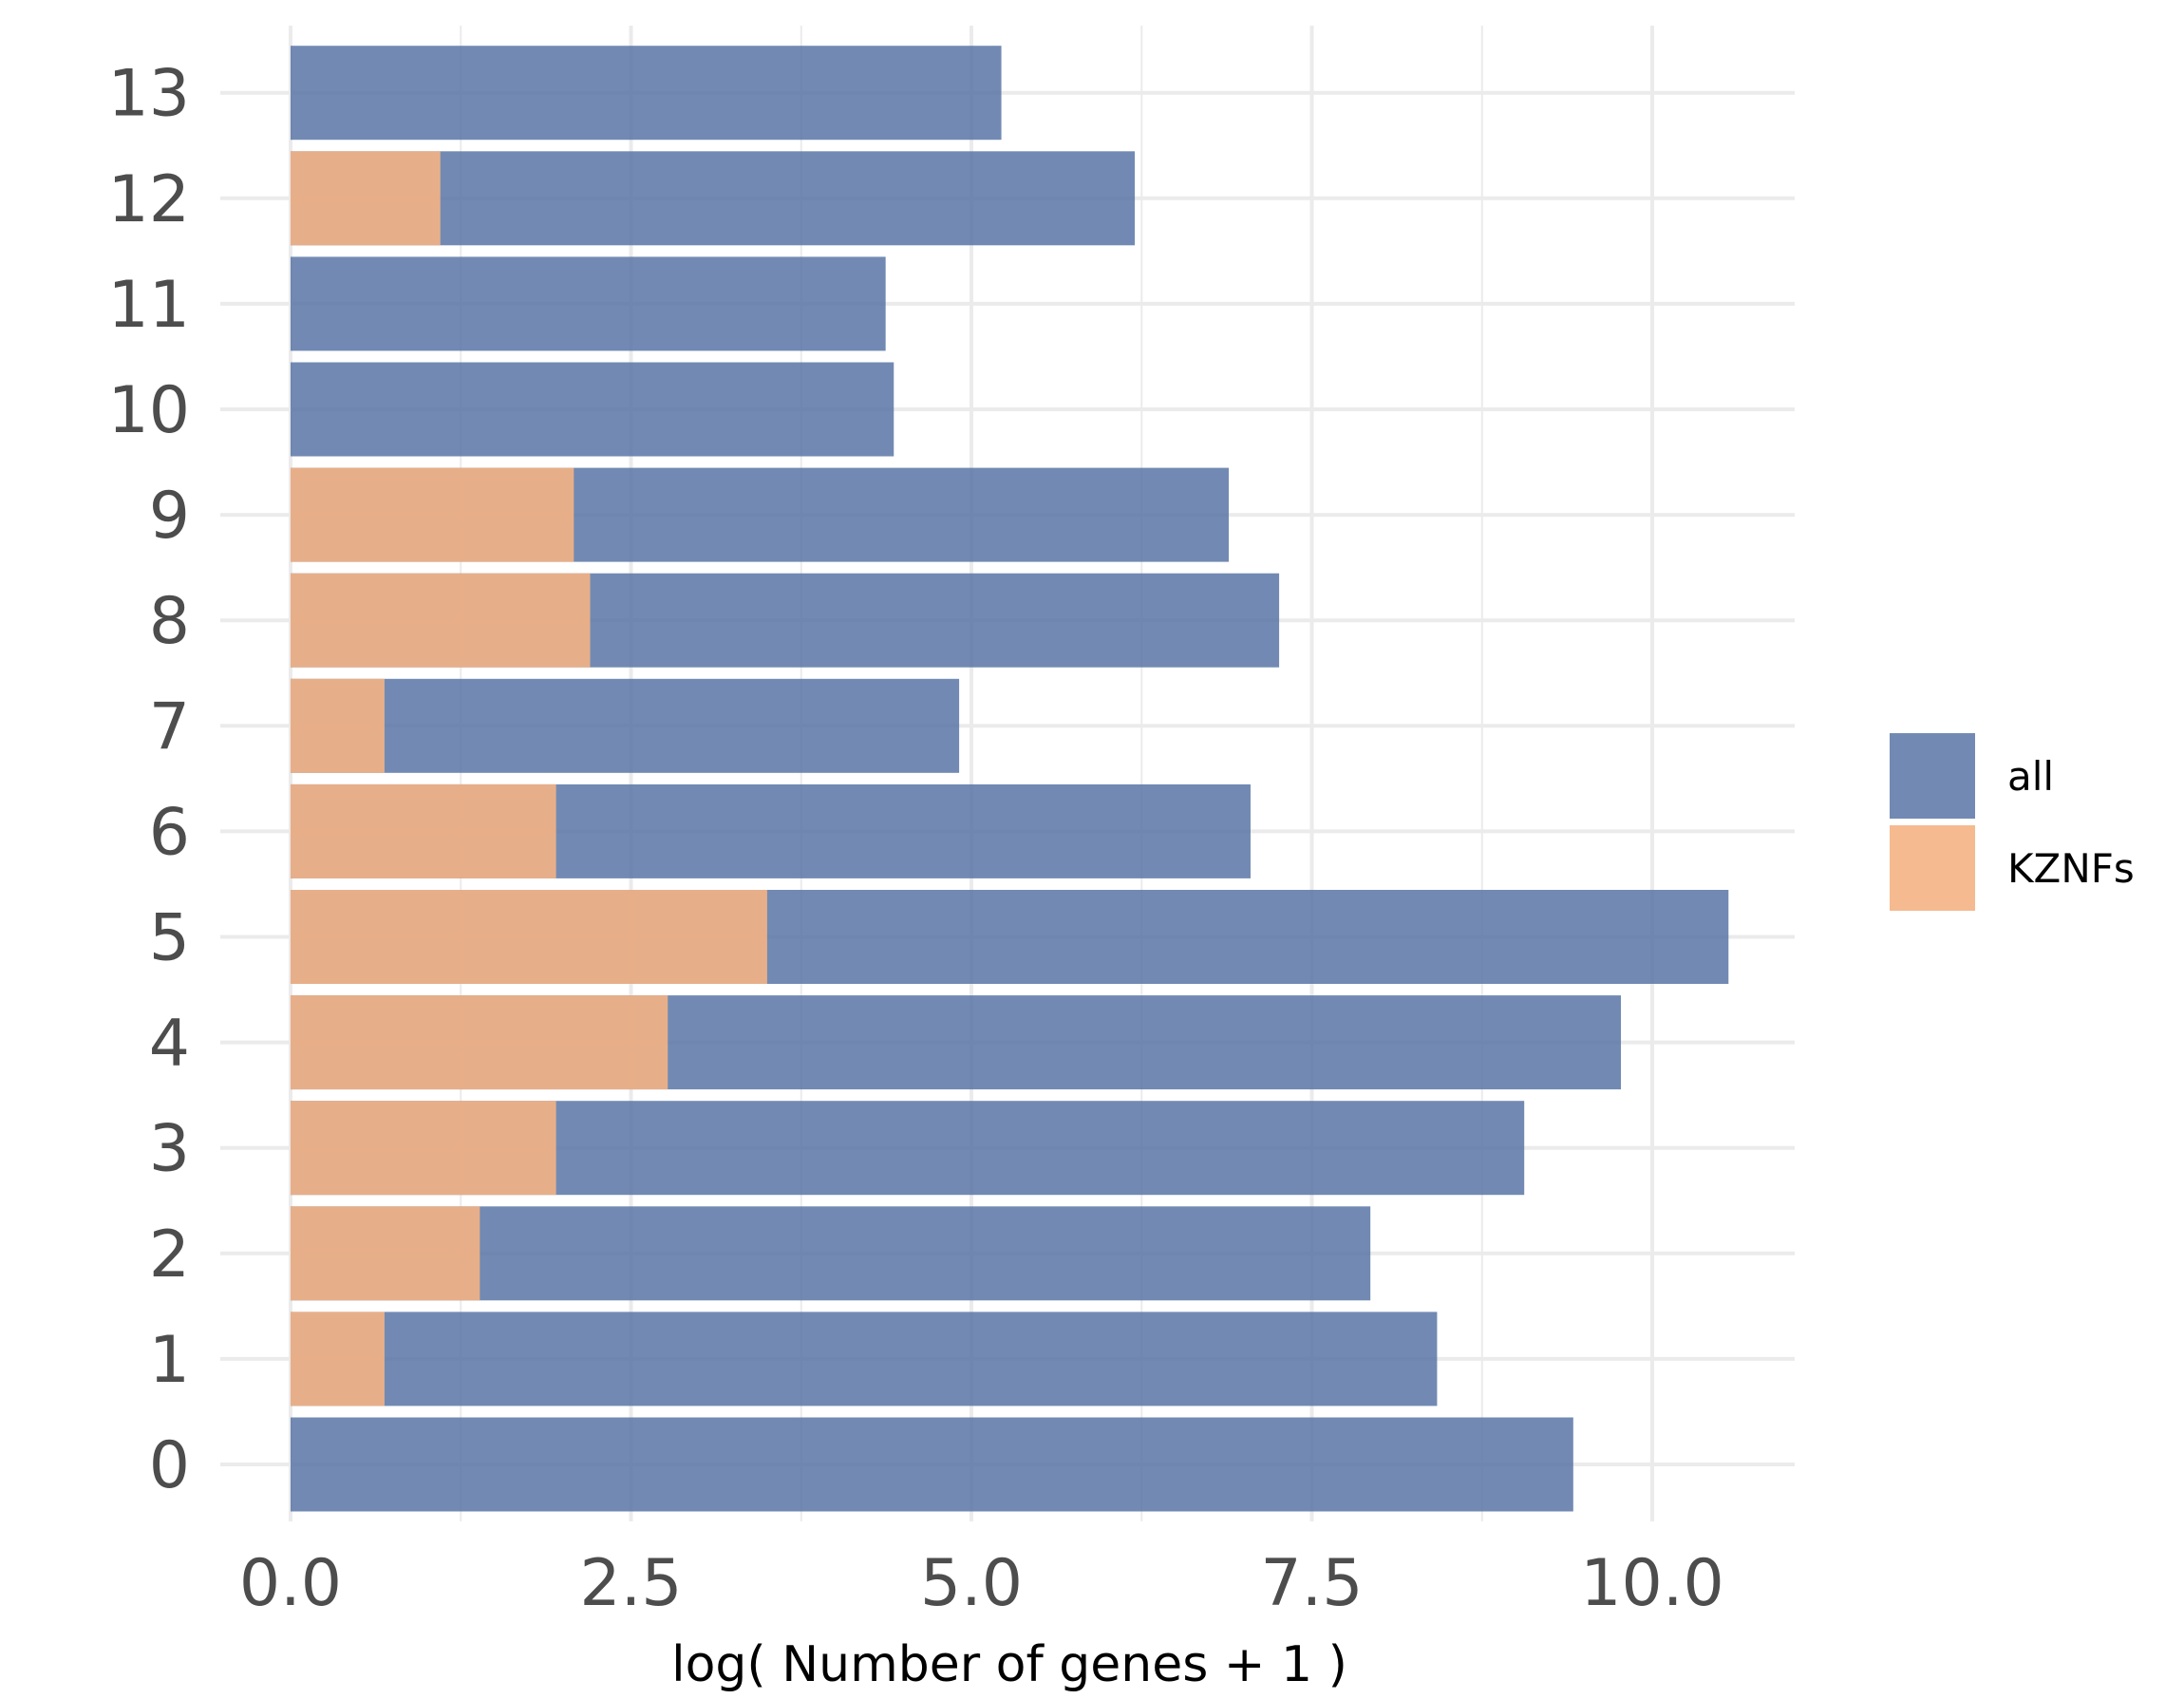  What do you see at coordinates (170, 832) in the screenshot?
I see `y-tick-label: 6` at bounding box center [170, 832].